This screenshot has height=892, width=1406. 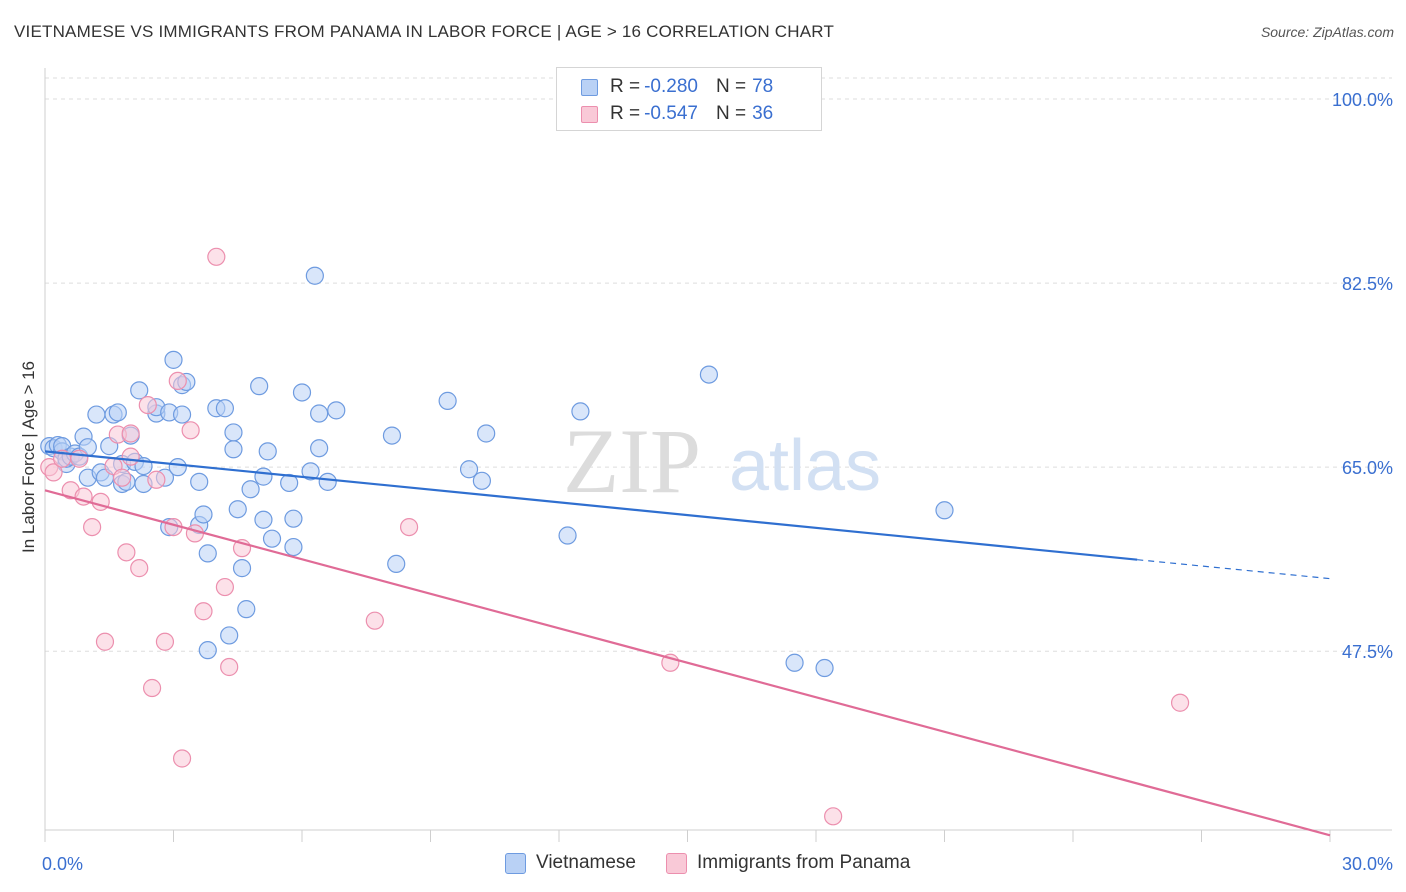 What do you see at coordinates (1362, 100) in the screenshot?
I see `y-tick-label: 100.0%` at bounding box center [1362, 100].